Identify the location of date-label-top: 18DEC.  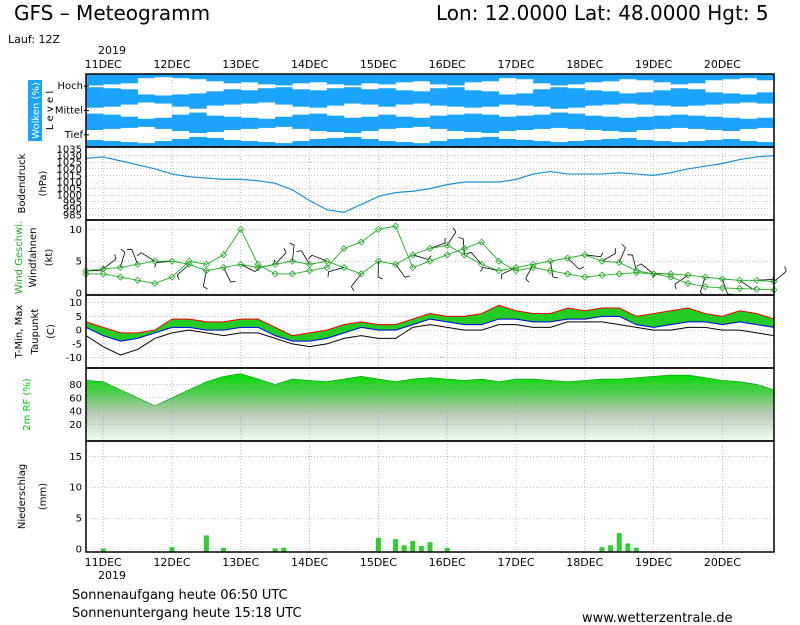
(584, 64).